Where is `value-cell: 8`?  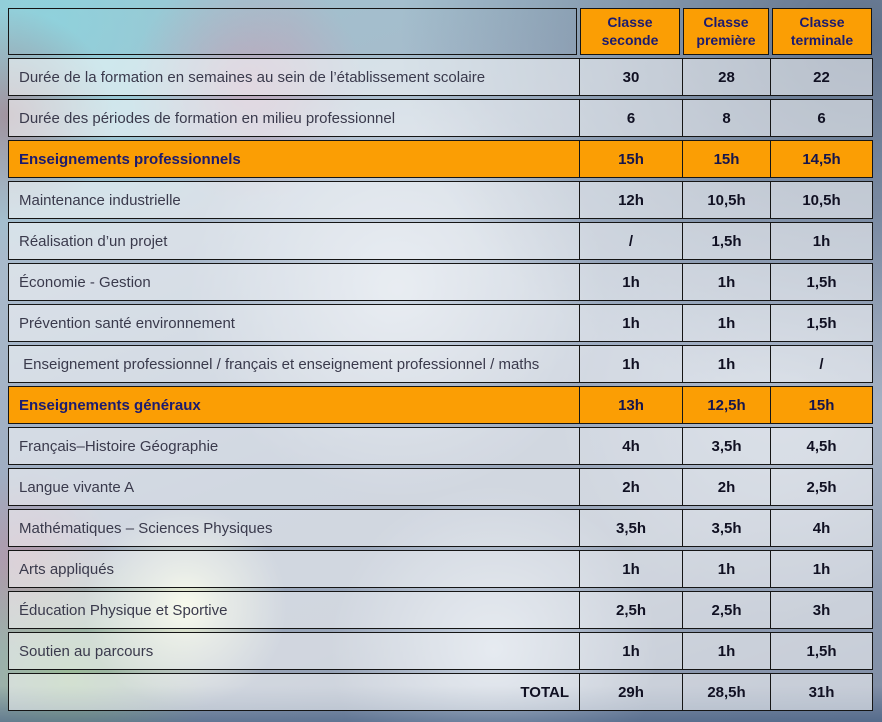 value-cell: 8 is located at coordinates (726, 118).